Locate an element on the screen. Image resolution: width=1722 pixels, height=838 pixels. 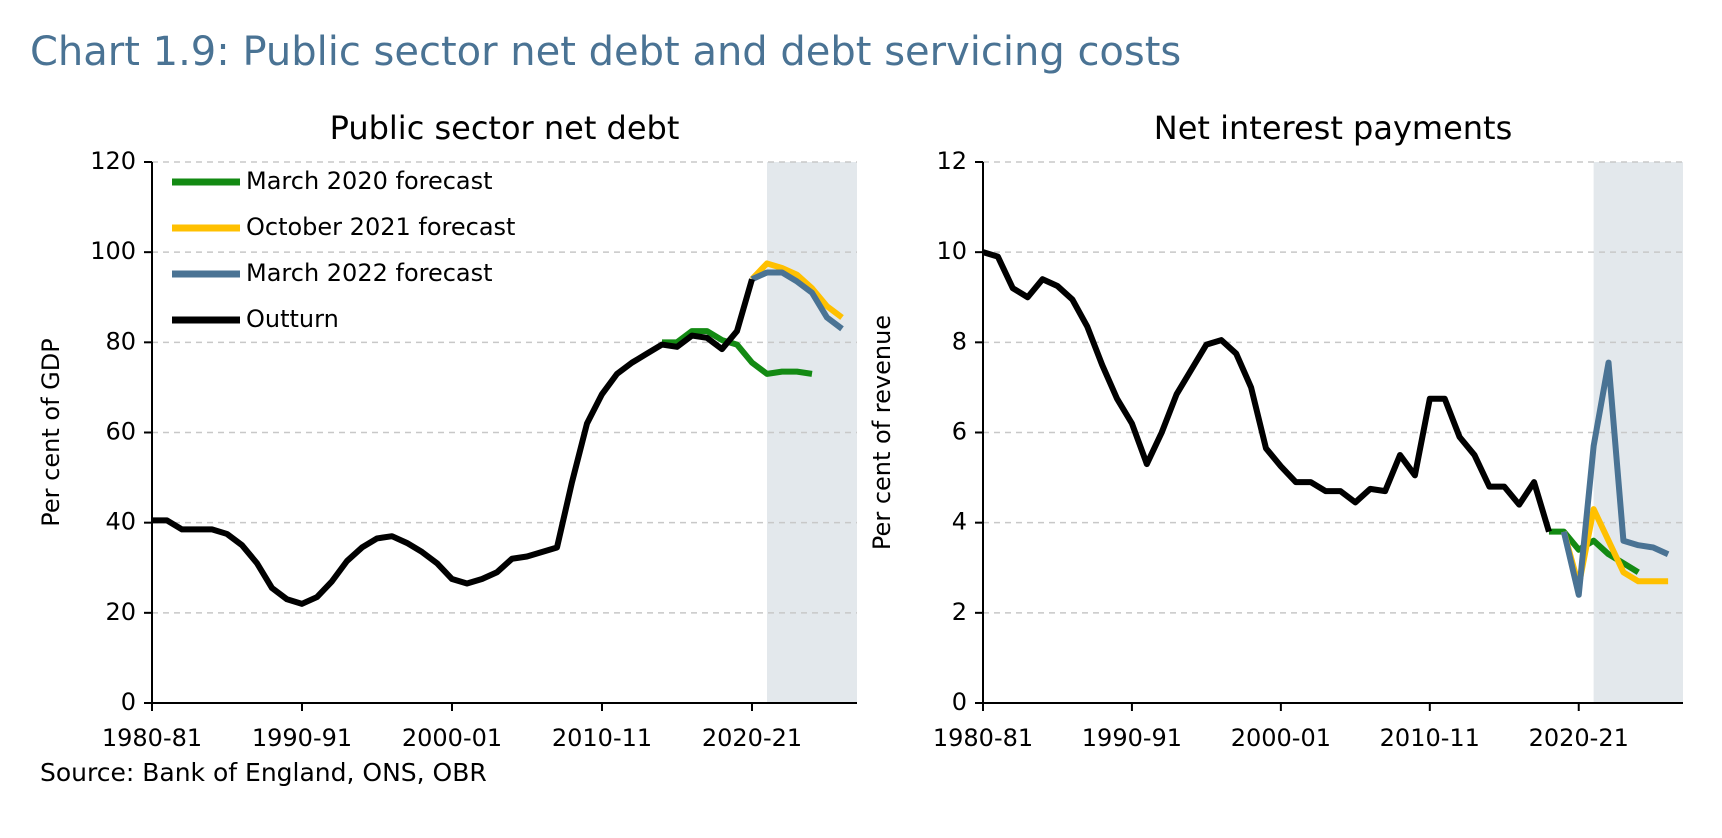
legend-label: March 2020 forecast is located at coordinates (369, 181).